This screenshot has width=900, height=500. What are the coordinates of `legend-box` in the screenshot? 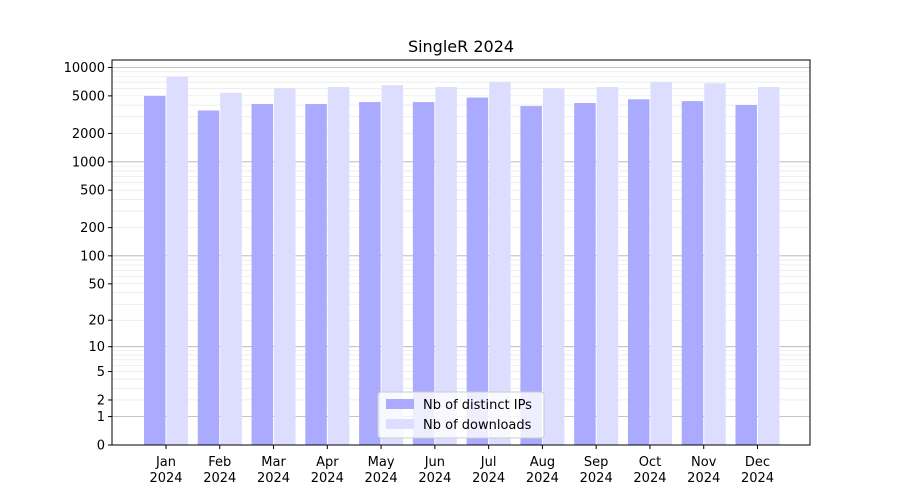 It's located at (461, 415).